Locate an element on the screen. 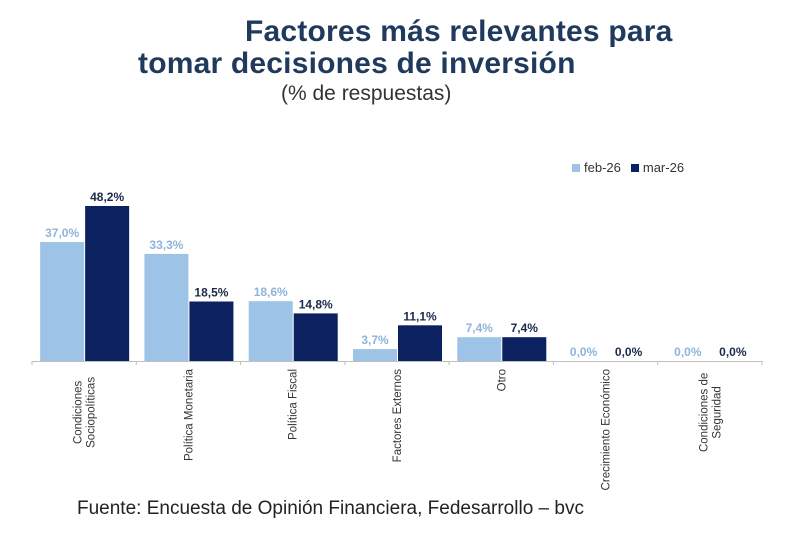 The height and width of the screenshot is (533, 800). x-tick-label-3: Factores Externos is located at coordinates (398, 416).